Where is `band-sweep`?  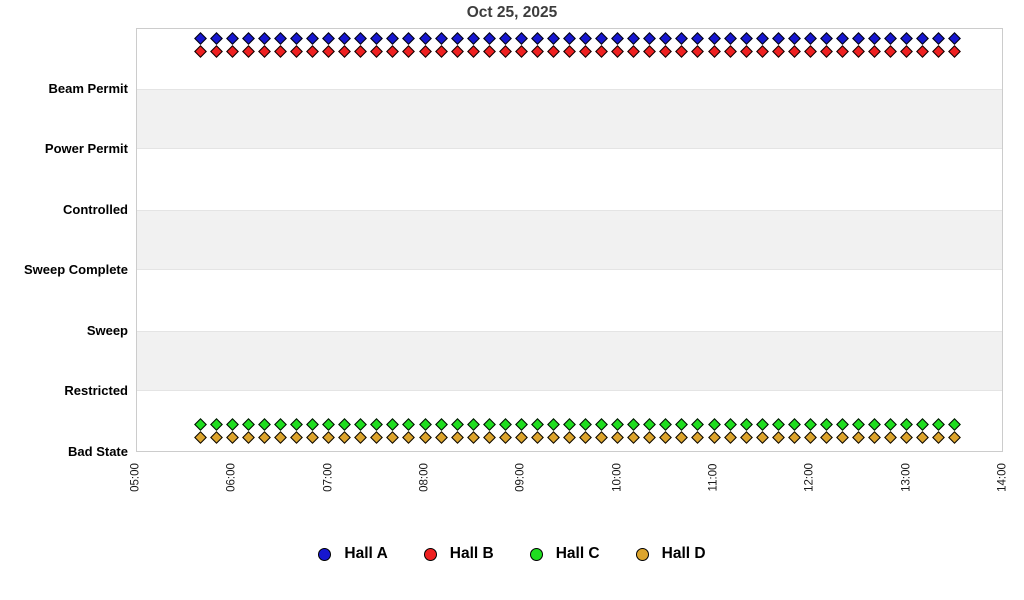 band-sweep is located at coordinates (569, 300).